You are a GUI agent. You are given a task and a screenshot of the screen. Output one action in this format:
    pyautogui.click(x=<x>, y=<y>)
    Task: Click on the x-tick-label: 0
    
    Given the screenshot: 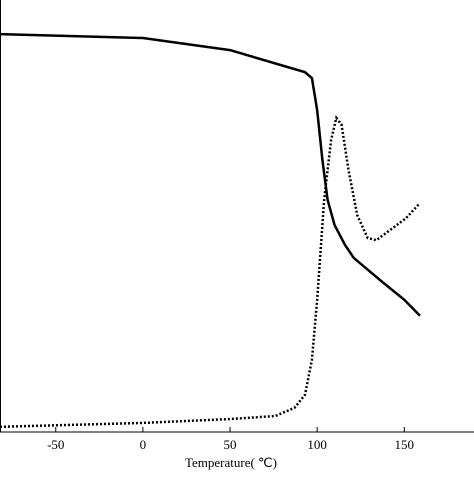 What is the action you would take?
    pyautogui.click(x=143, y=444)
    